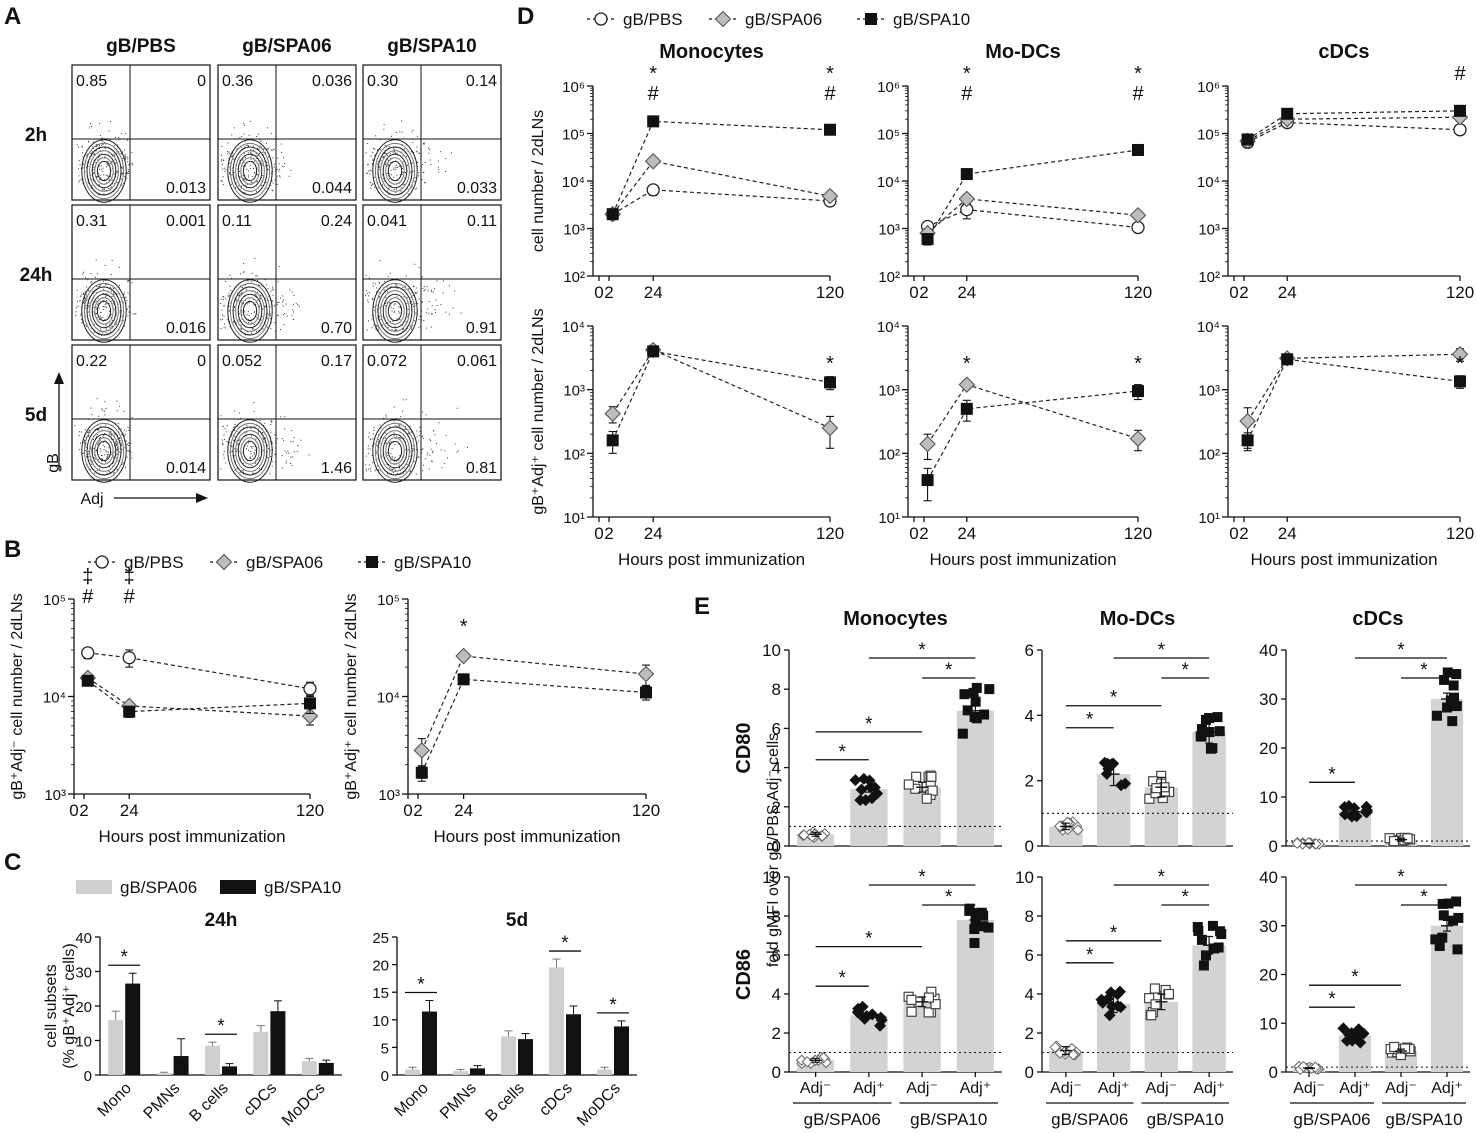  What do you see at coordinates (54, 600) in the screenshot?
I see `y-tick-label: 10⁵` at bounding box center [54, 600].